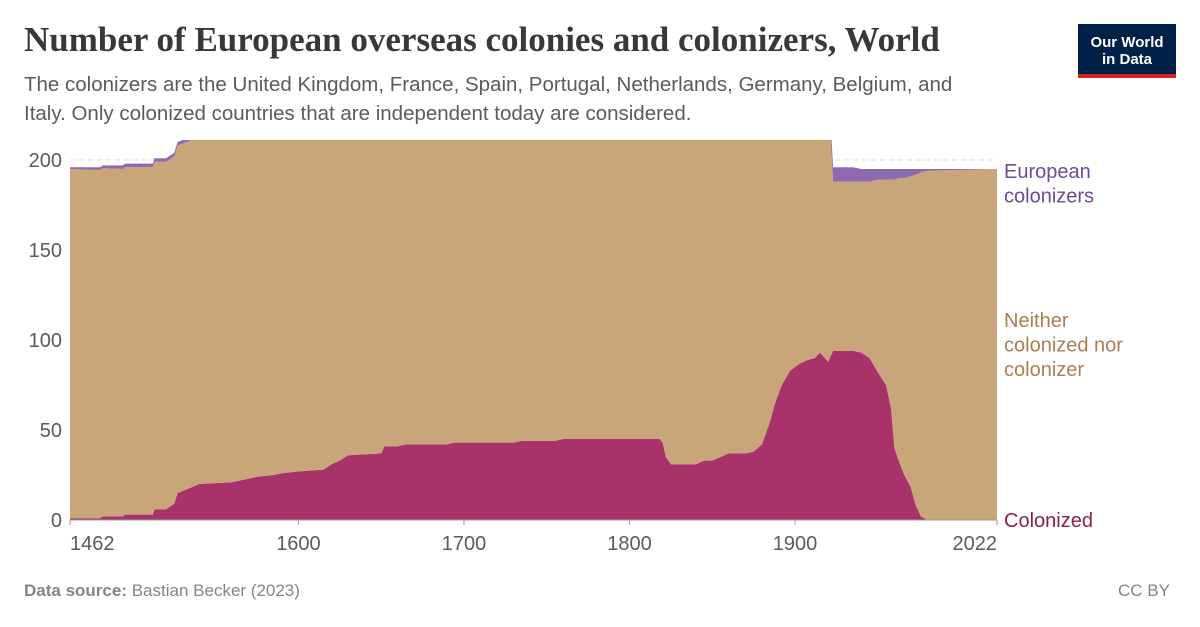  Describe the element at coordinates (92, 544) in the screenshot. I see `x-tick-label-1462: 1462` at that location.